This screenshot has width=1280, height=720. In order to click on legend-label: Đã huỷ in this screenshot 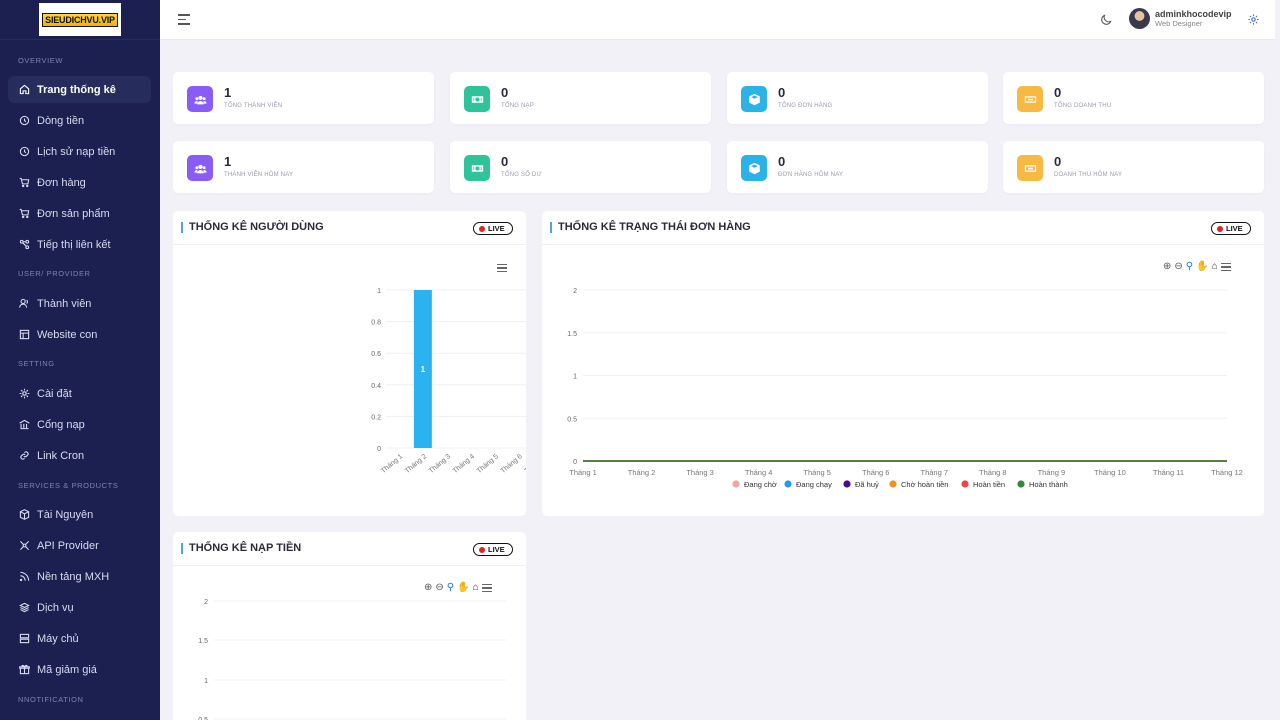, I will do `click(867, 484)`.